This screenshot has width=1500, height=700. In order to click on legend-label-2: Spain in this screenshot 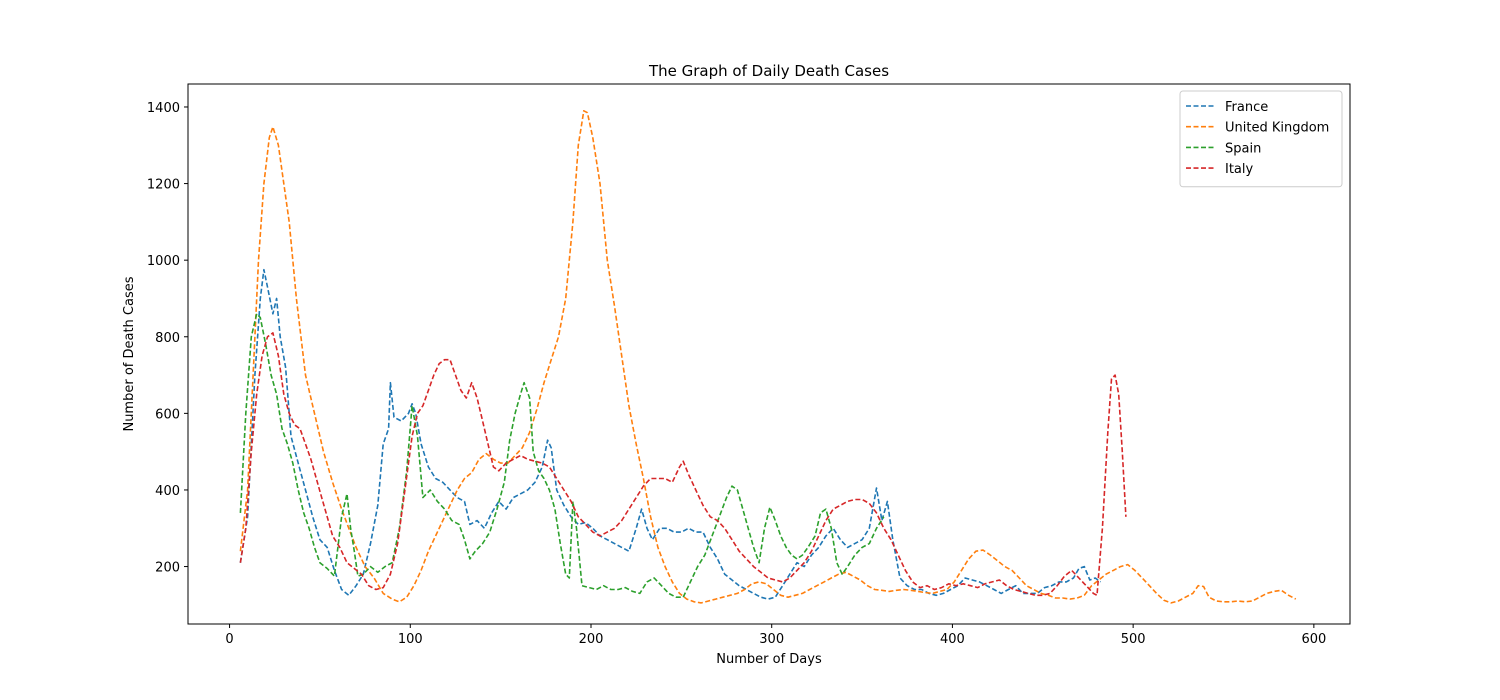, I will do `click(1243, 148)`.